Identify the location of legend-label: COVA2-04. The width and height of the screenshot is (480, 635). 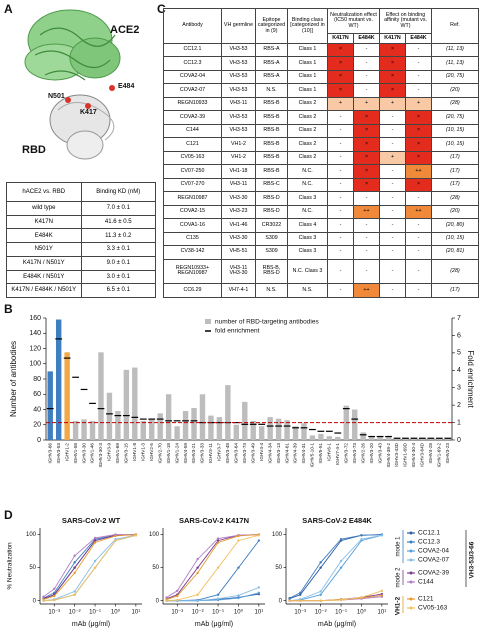
(433, 551).